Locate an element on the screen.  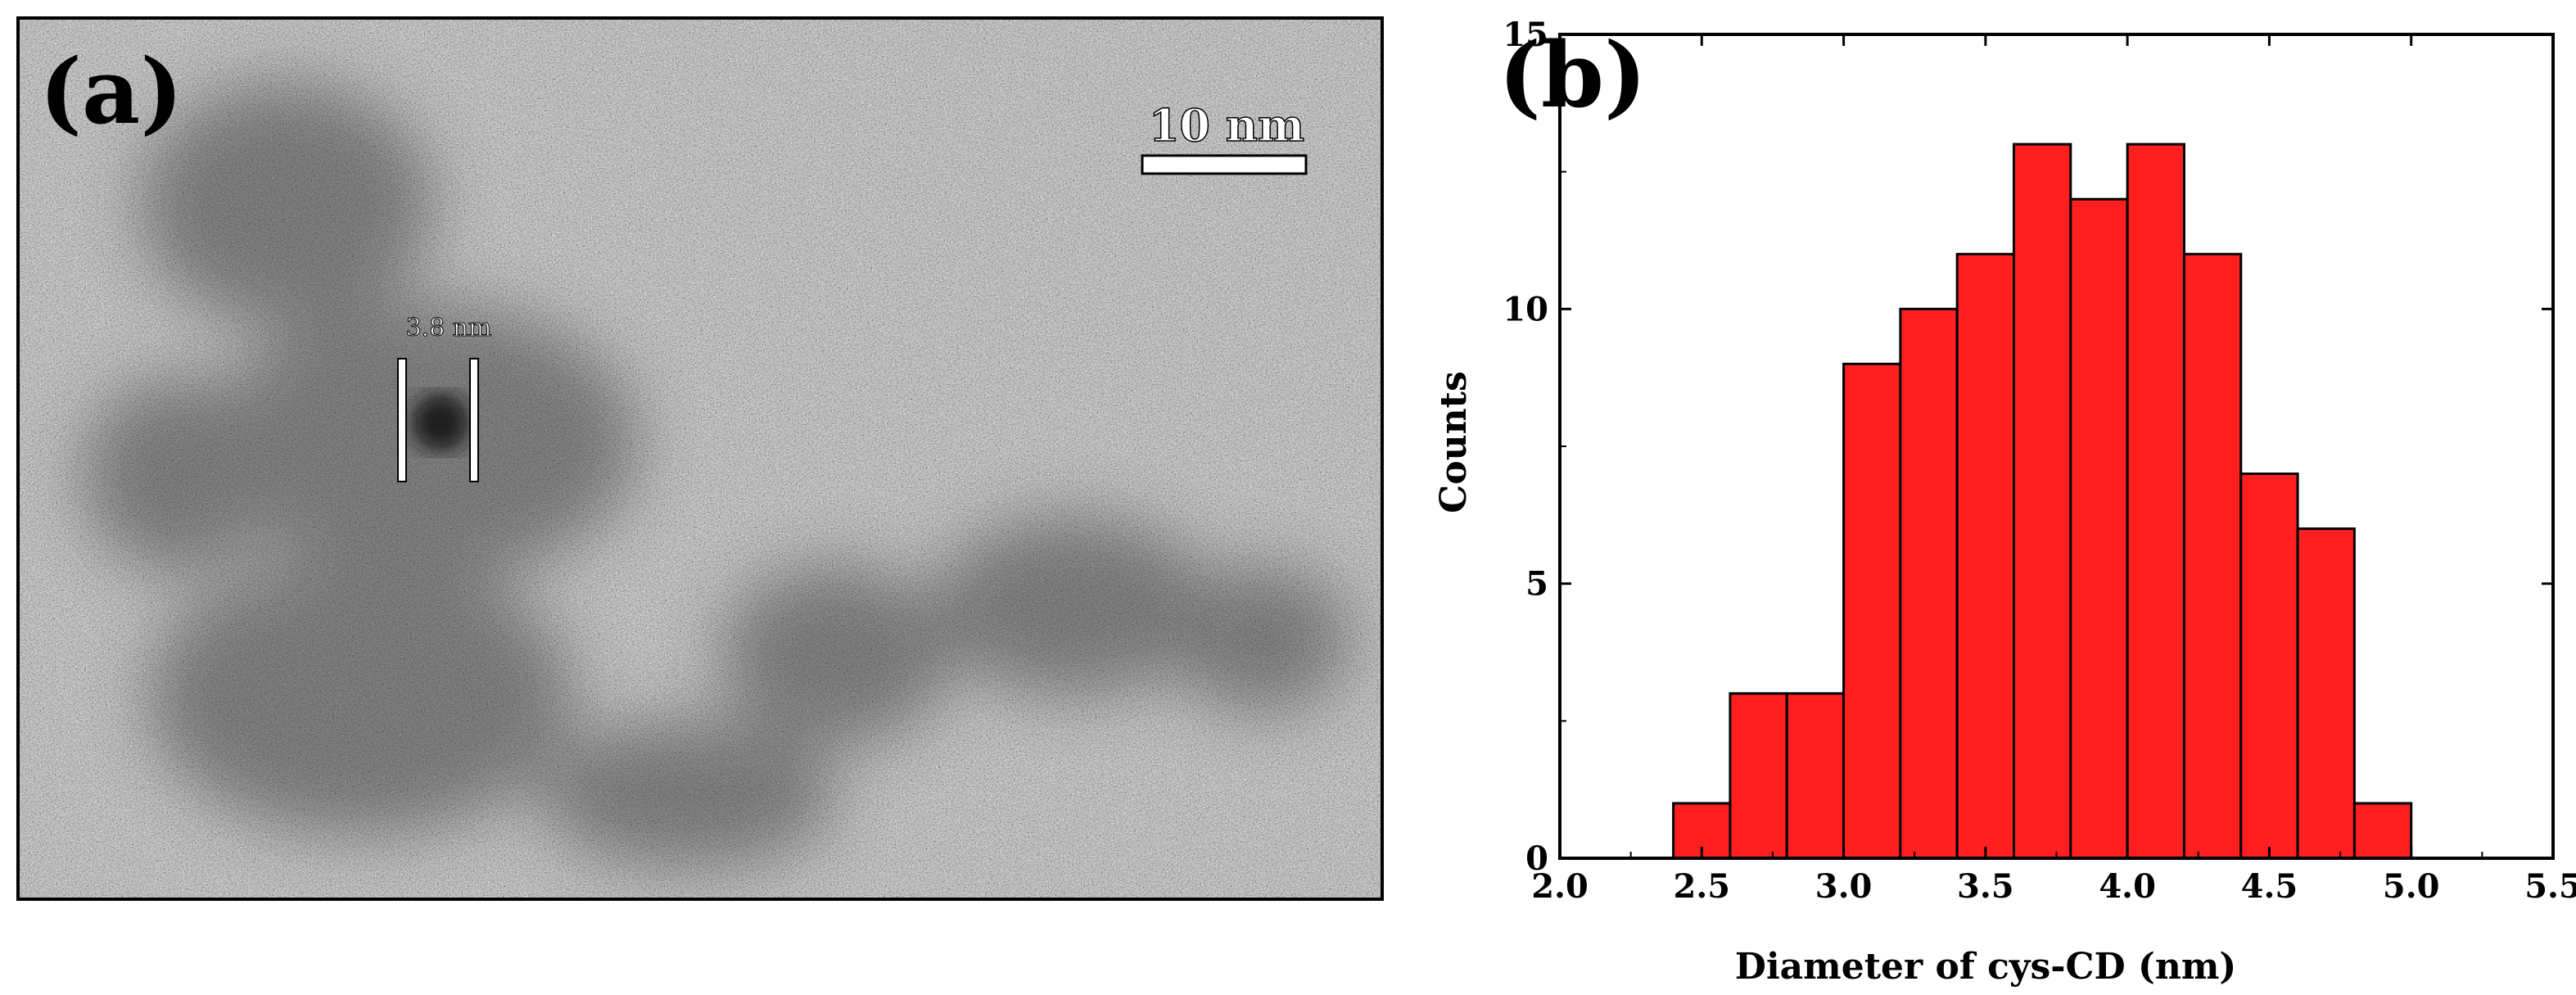
x-tick-label: 3.5 is located at coordinates (1986, 887).